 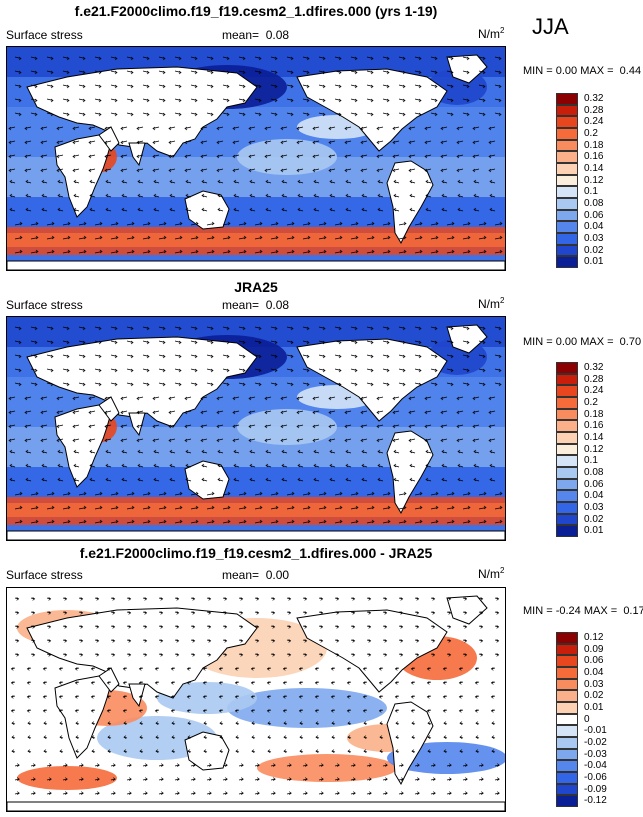 I want to click on field-feature, so click(x=287, y=427).